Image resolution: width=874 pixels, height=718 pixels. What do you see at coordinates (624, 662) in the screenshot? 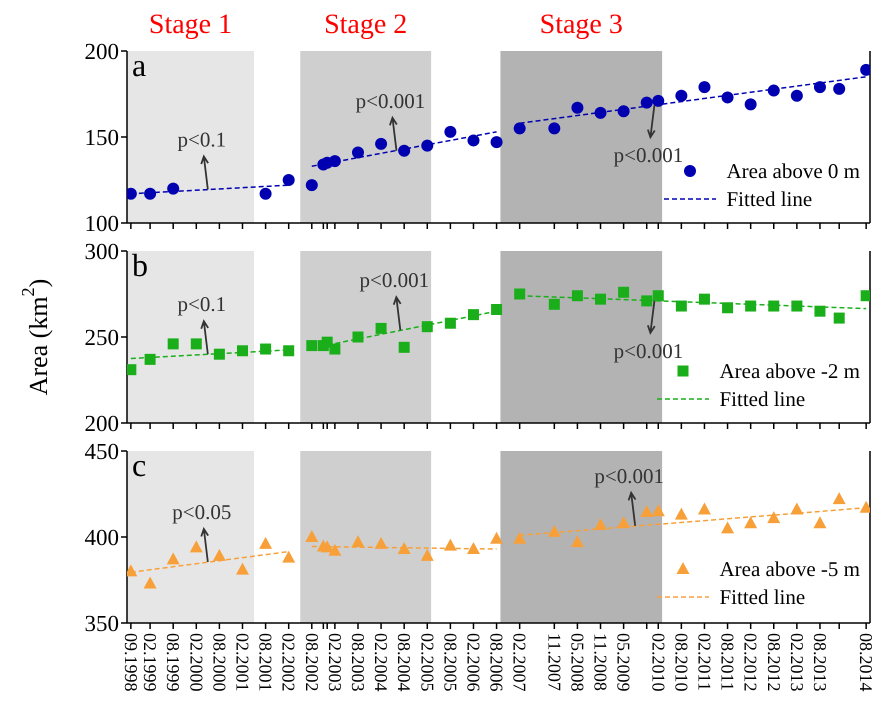
I see `x-tick-label: 05.2009` at bounding box center [624, 662].